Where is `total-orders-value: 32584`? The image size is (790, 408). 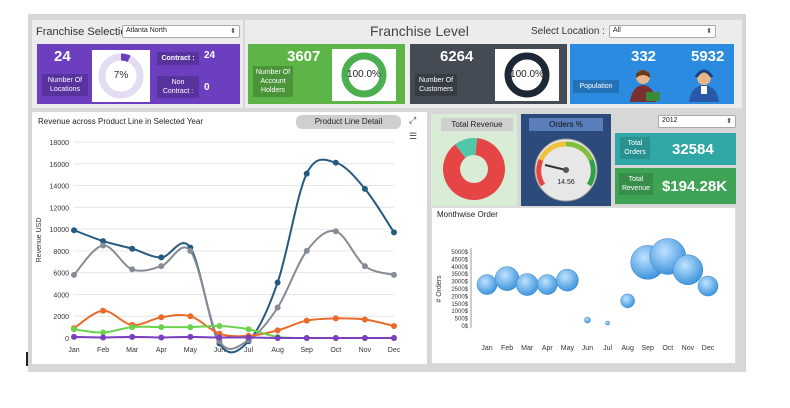 total-orders-value: 32584 is located at coordinates (693, 149).